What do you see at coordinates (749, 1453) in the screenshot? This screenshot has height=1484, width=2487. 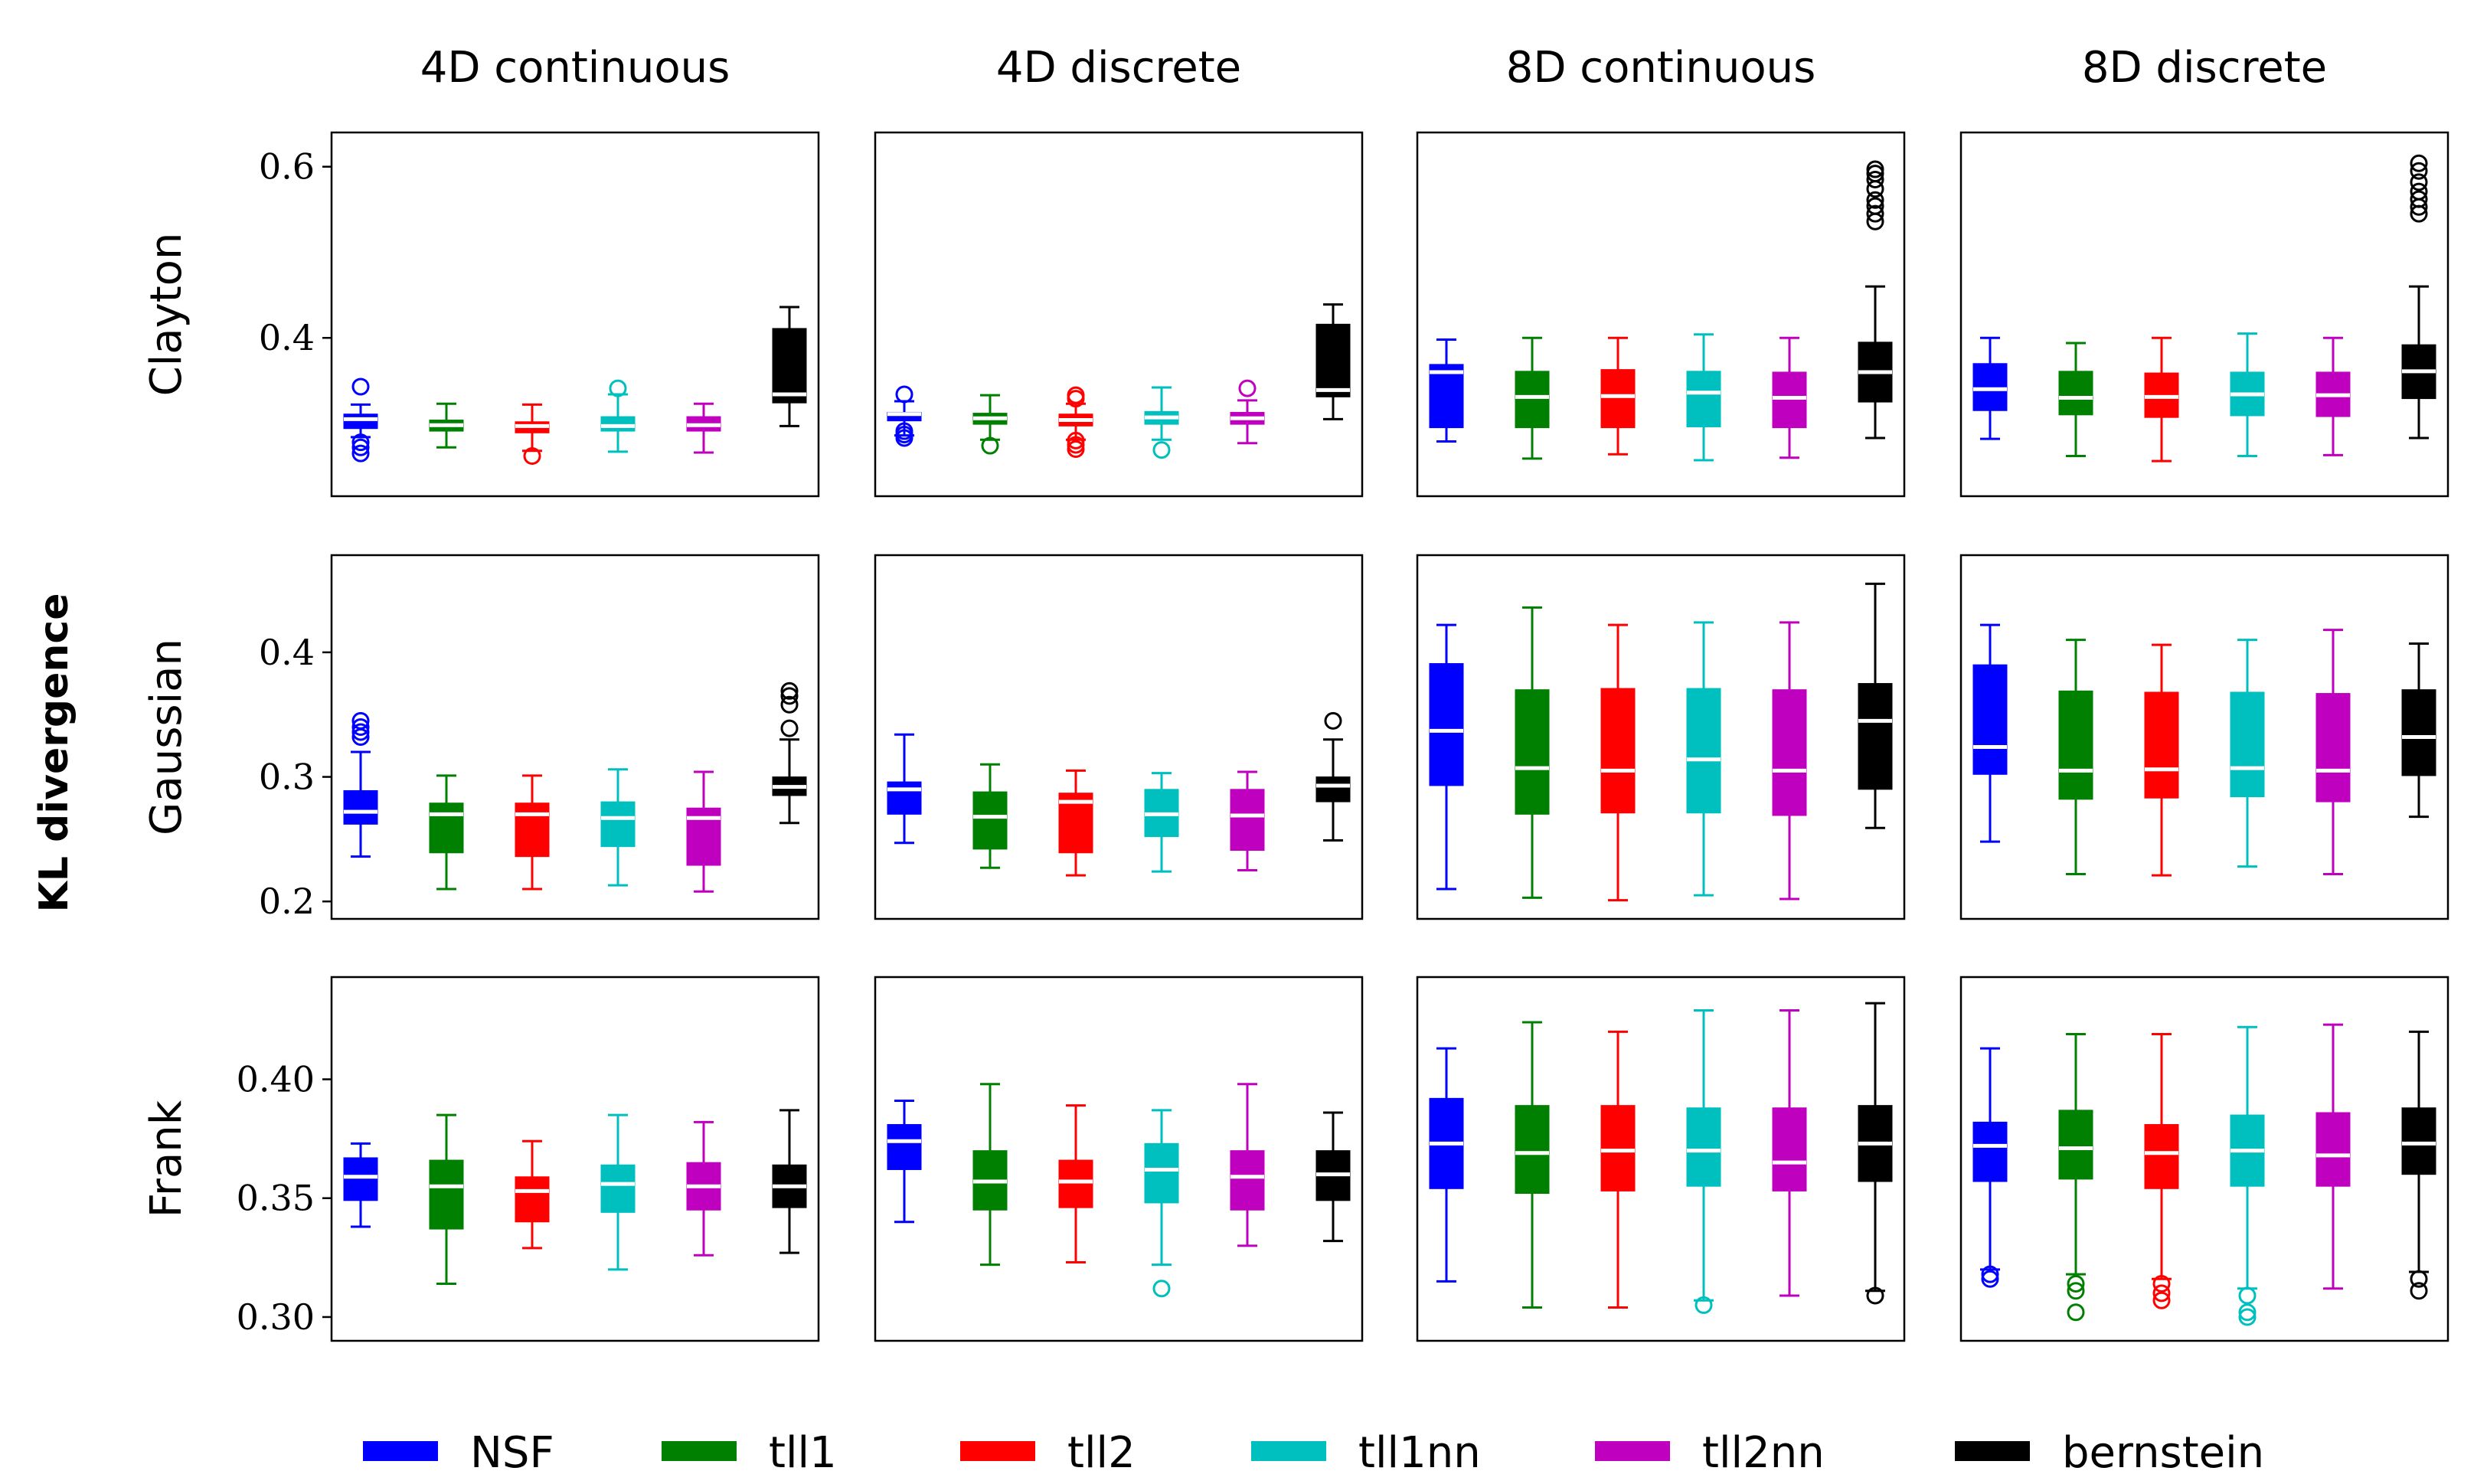 I see `legend-entry: tll1` at bounding box center [749, 1453].